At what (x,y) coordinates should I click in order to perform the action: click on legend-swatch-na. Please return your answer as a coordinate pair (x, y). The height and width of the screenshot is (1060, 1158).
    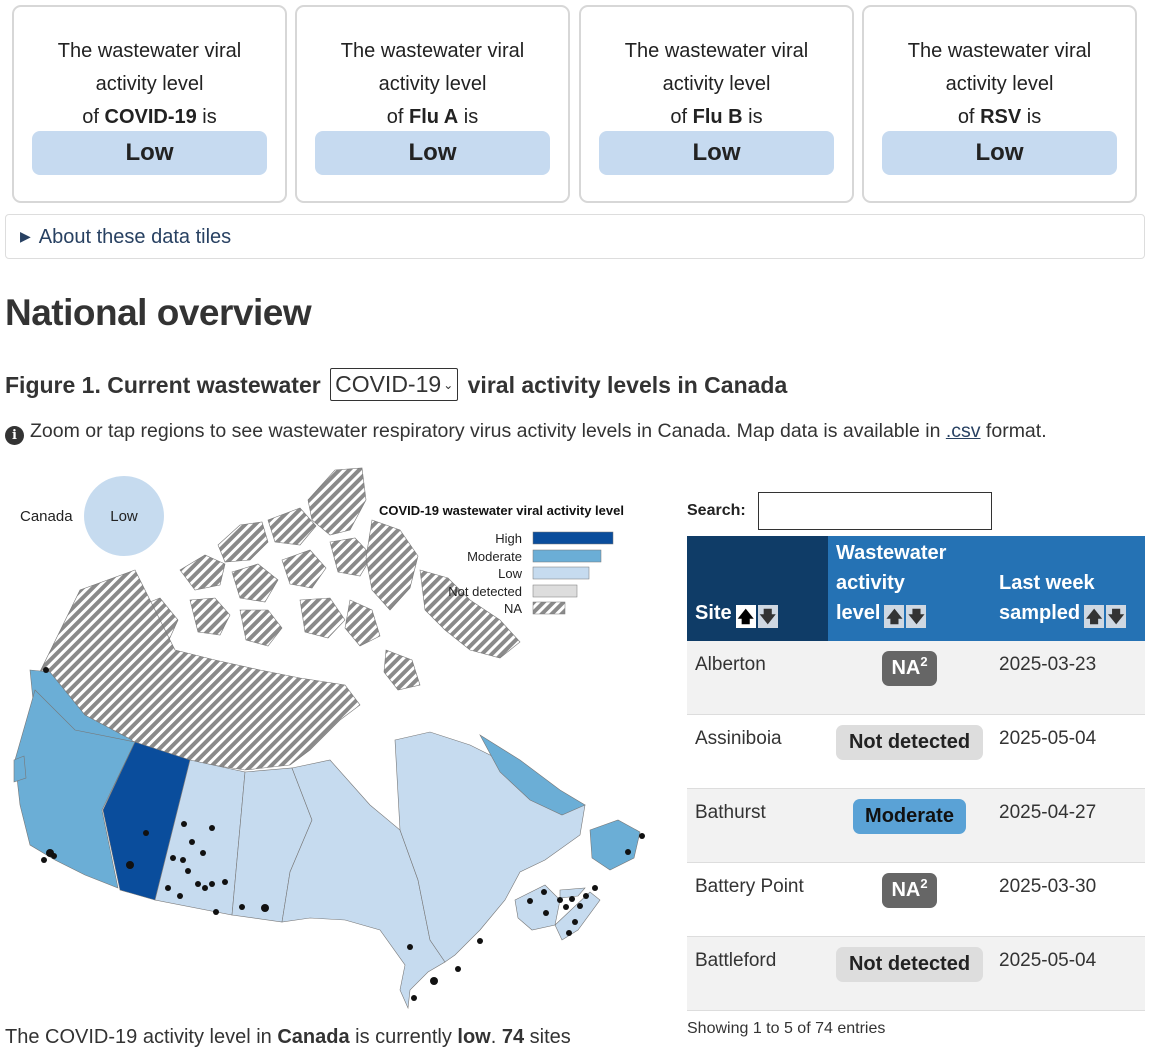
    Looking at the image, I should click on (549, 608).